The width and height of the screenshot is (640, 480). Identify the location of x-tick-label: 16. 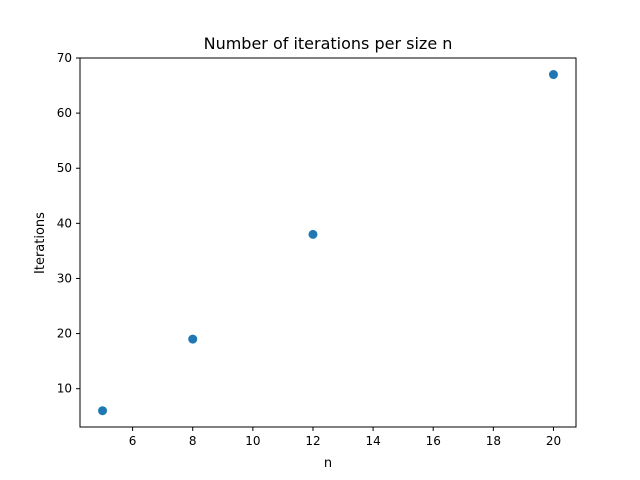
(433, 441).